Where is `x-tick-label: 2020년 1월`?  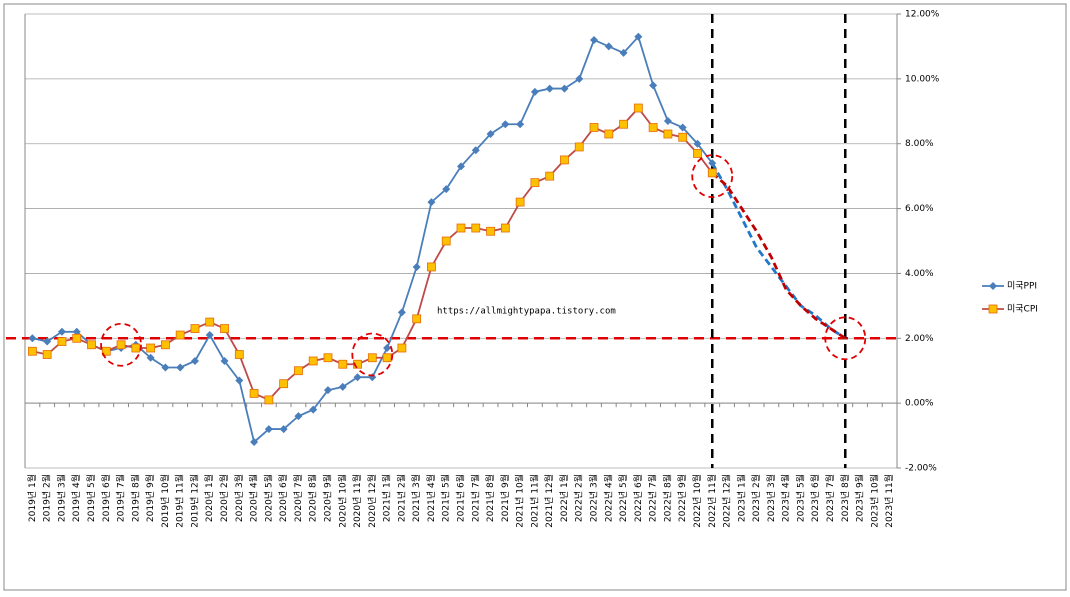 x-tick-label: 2020년 1월 is located at coordinates (209, 498).